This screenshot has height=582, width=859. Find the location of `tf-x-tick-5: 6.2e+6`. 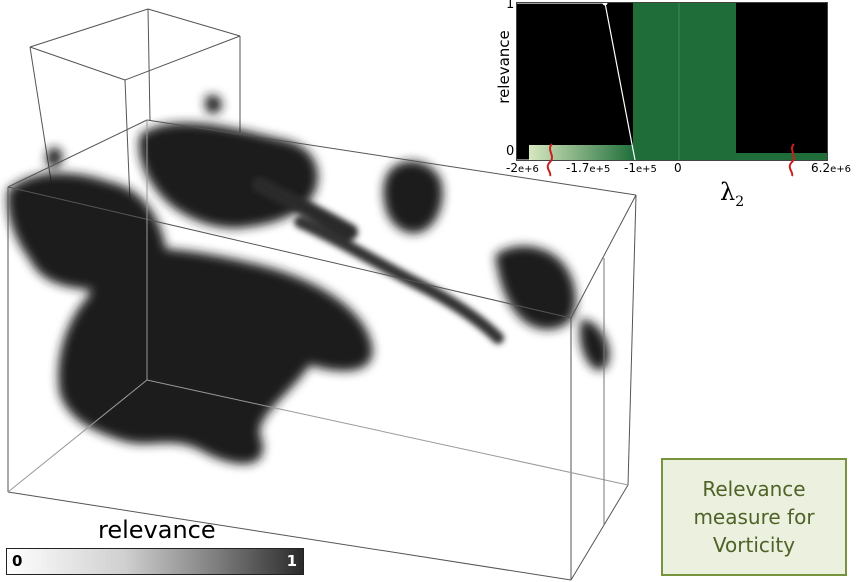

tf-x-tick-5: 6.2e+6 is located at coordinates (831, 168).